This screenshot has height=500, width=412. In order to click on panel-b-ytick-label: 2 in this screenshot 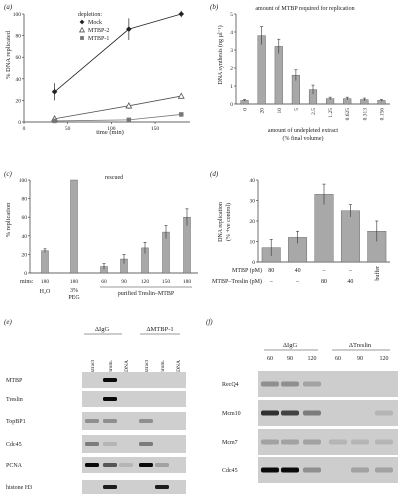, I will do `click(231, 69)`.